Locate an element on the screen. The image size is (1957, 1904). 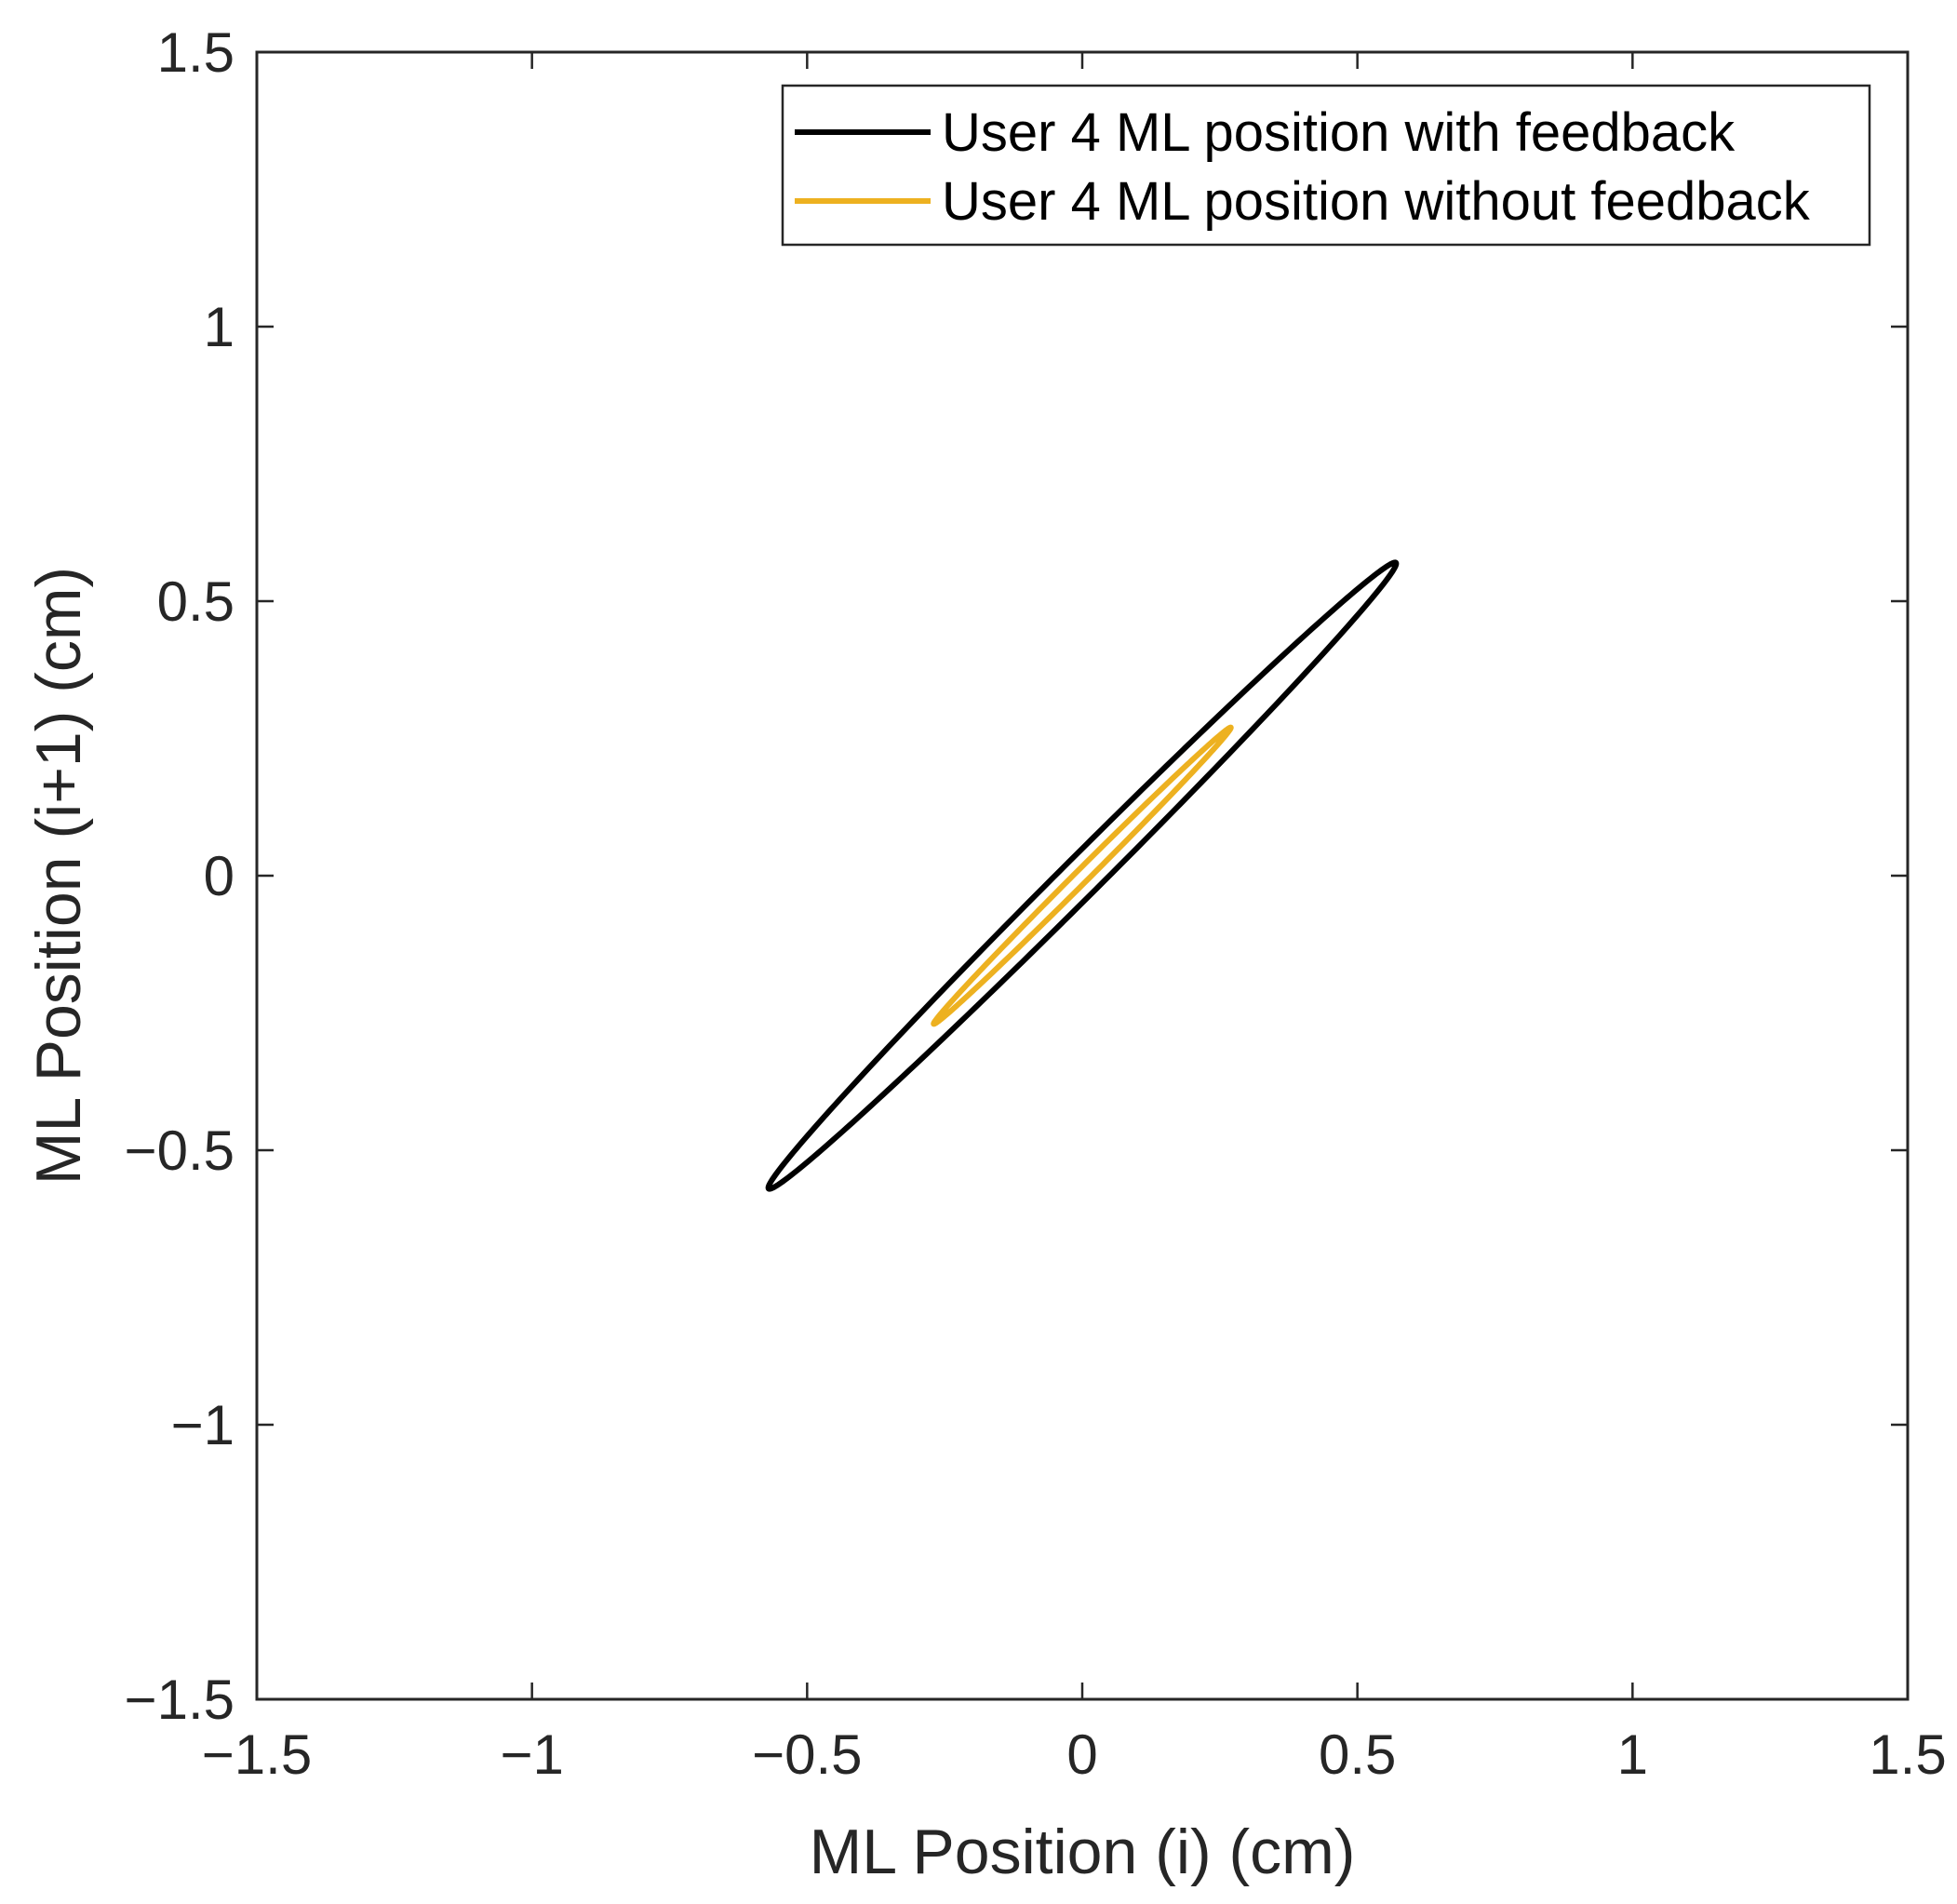
x-tick-label: 0.5 is located at coordinates (1357, 1754).